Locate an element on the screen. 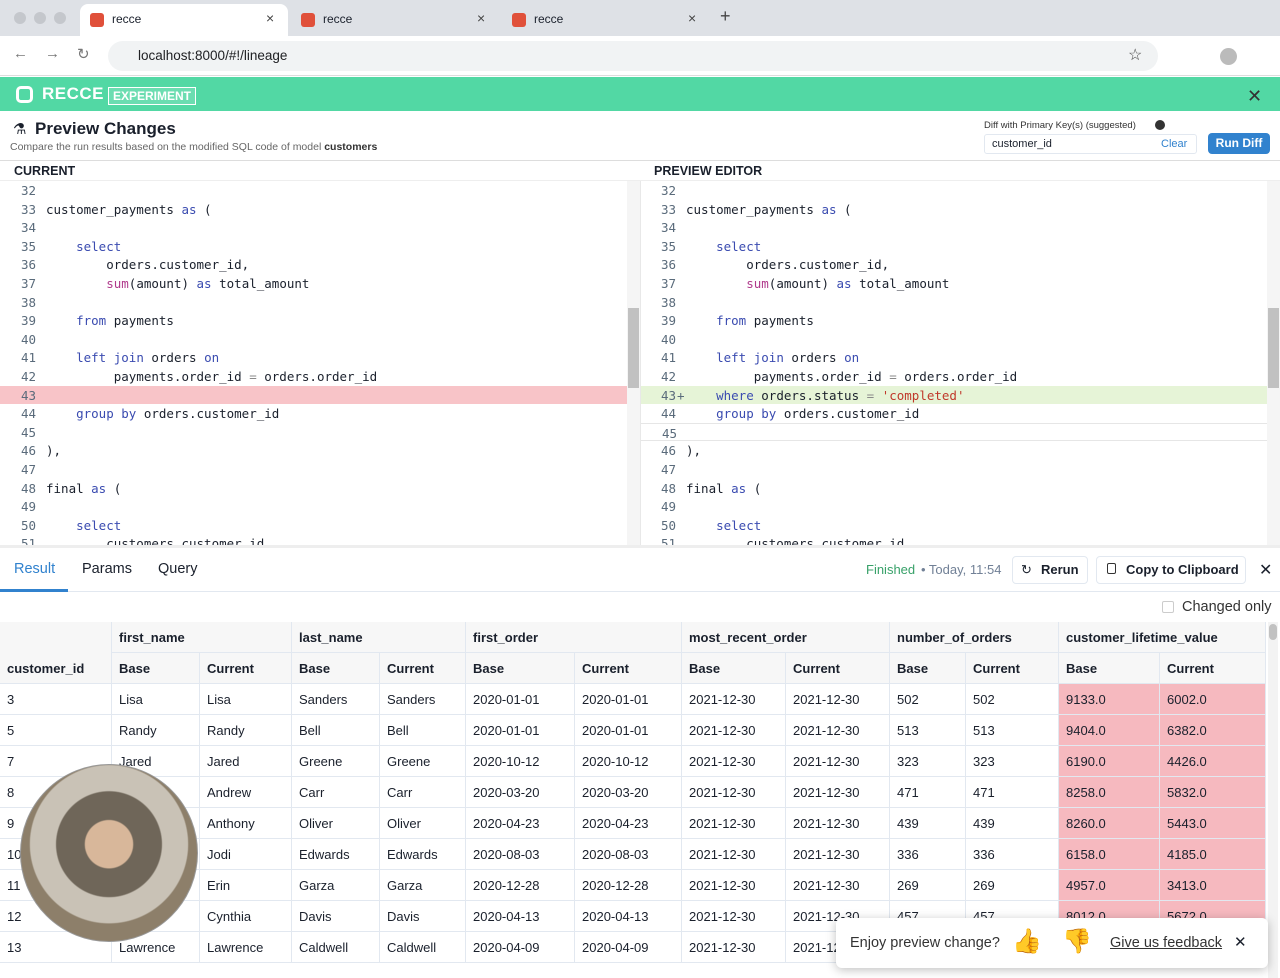  table-cell-text: 9404.0 is located at coordinates (1086, 730).